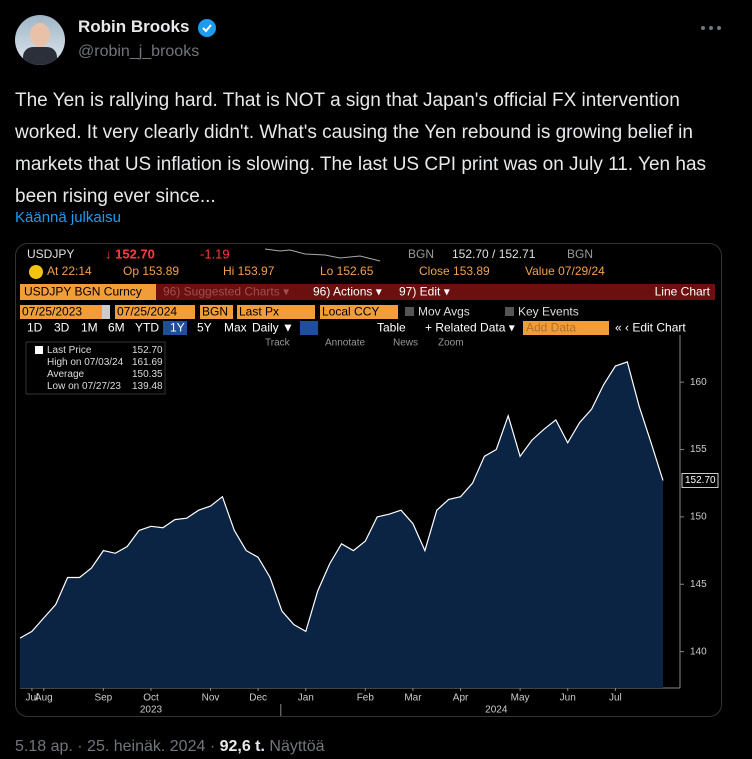  Describe the element at coordinates (151, 710) in the screenshot. I see `year-label: 2023` at that location.